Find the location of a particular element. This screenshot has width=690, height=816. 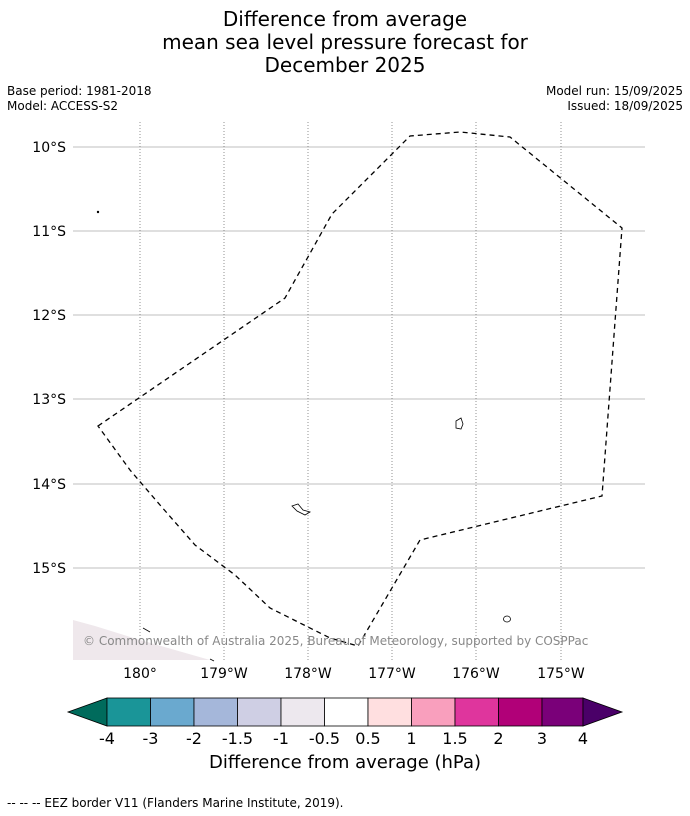

colorbar-tick-label: 1.5 is located at coordinates (454, 738).